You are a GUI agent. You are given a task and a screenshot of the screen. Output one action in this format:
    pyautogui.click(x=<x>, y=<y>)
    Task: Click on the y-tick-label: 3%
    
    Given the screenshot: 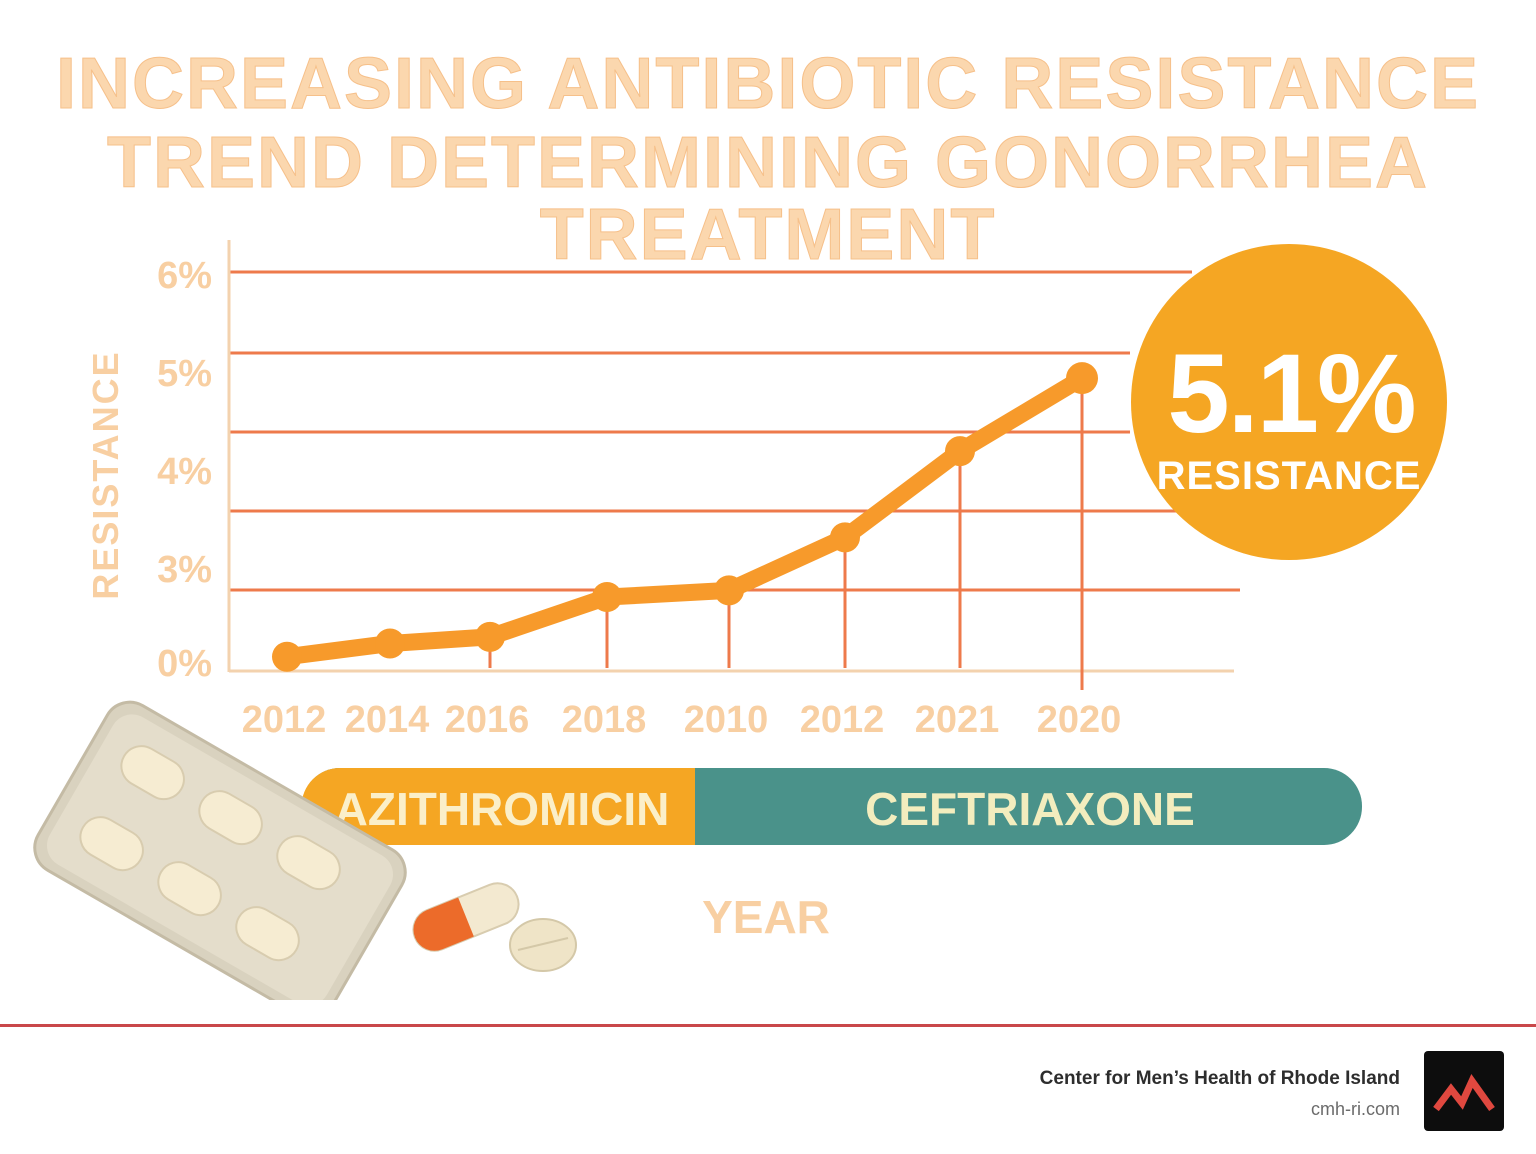 What is the action you would take?
    pyautogui.click(x=184, y=570)
    